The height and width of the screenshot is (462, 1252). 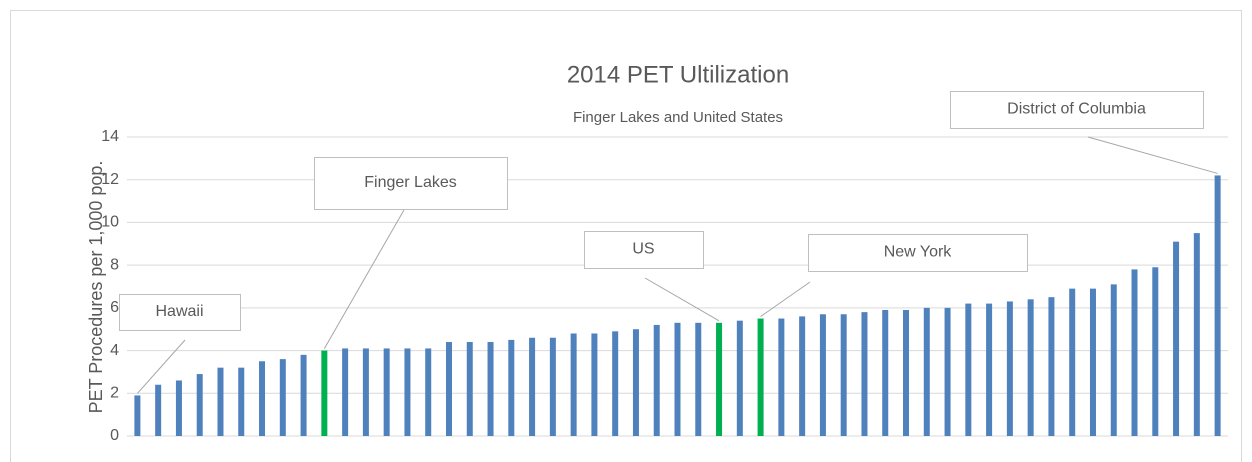 What do you see at coordinates (114, 307) in the screenshot?
I see `y-tick-label: 6` at bounding box center [114, 307].